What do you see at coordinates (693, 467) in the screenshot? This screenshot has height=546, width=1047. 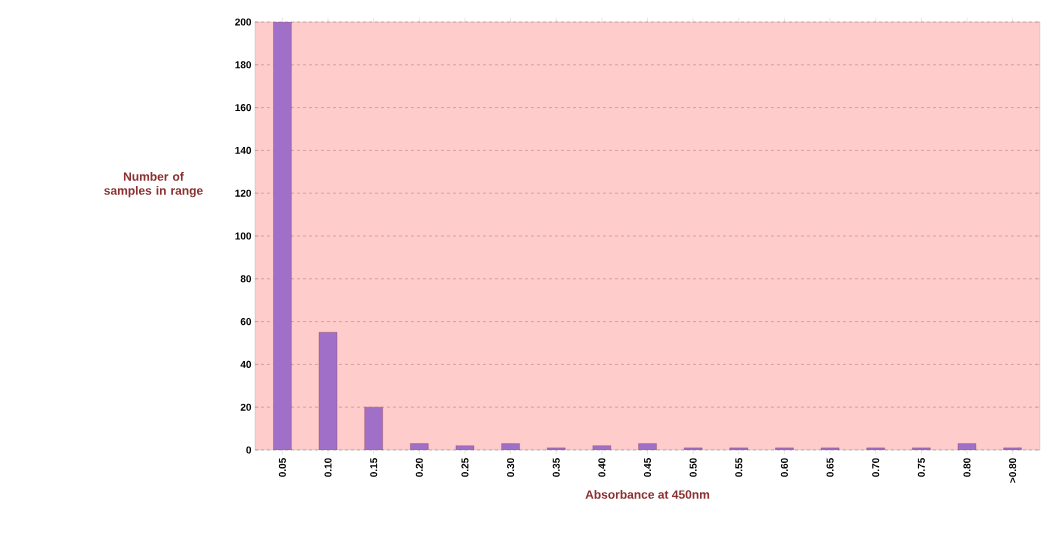 I see `x-tick-label: 0.50` at bounding box center [693, 467].